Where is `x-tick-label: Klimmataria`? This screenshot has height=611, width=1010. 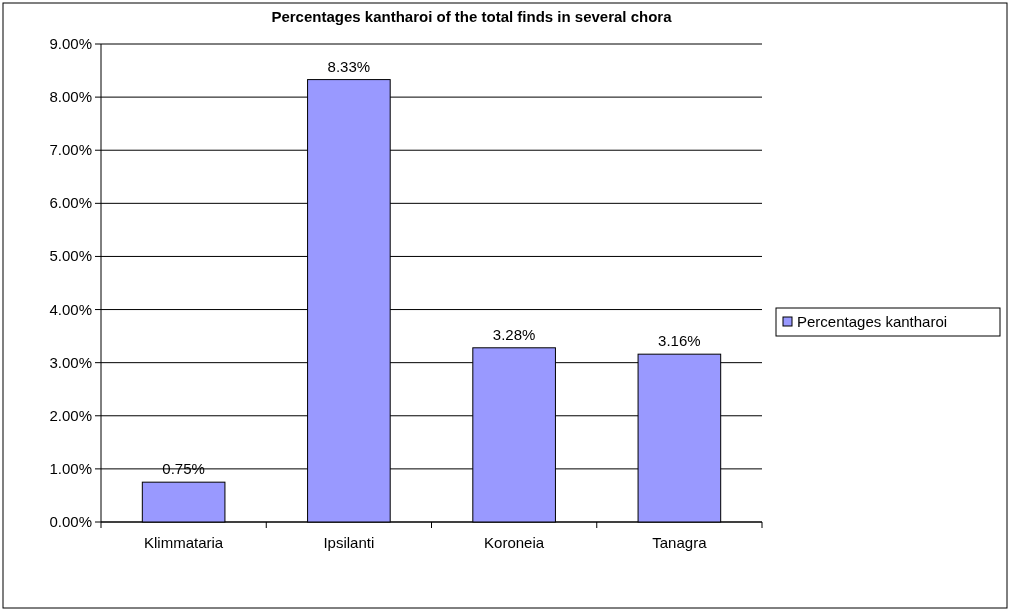 x-tick-label: Klimmataria is located at coordinates (184, 542).